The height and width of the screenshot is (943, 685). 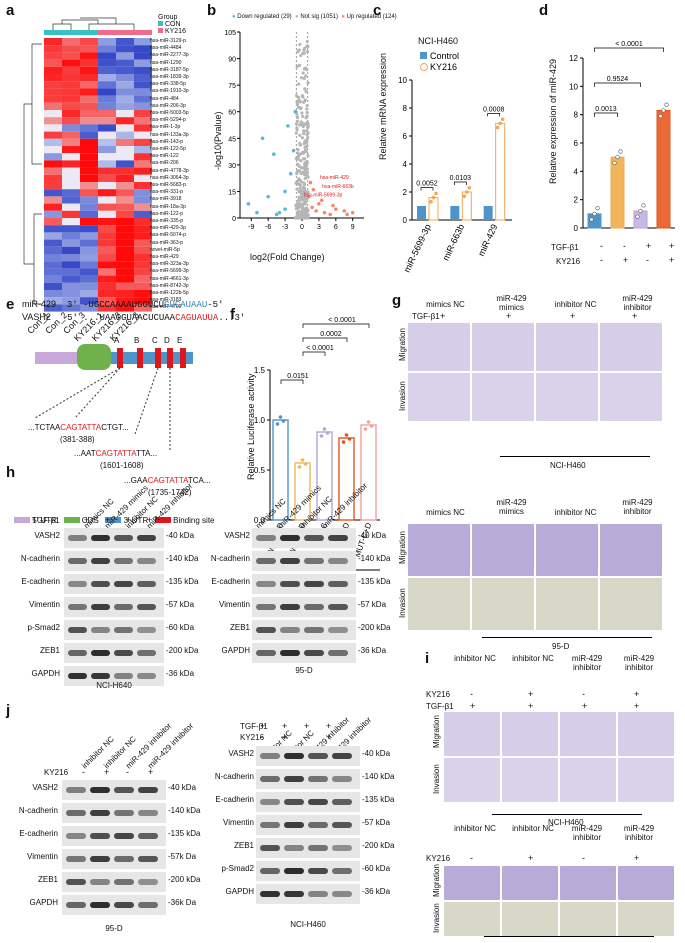 What do you see at coordinates (230, 558) in the screenshot?
I see `protein-label: N-cadherin` at bounding box center [230, 558].